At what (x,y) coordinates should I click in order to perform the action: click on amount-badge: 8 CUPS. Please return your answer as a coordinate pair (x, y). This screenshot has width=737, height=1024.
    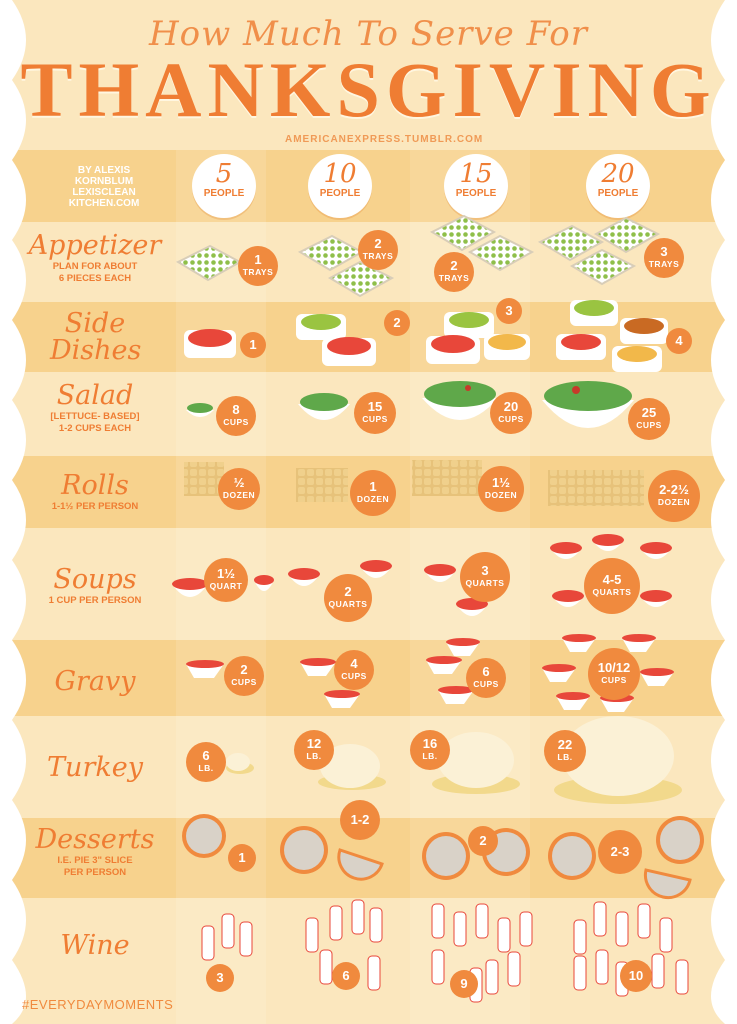
    Looking at the image, I should click on (236, 416).